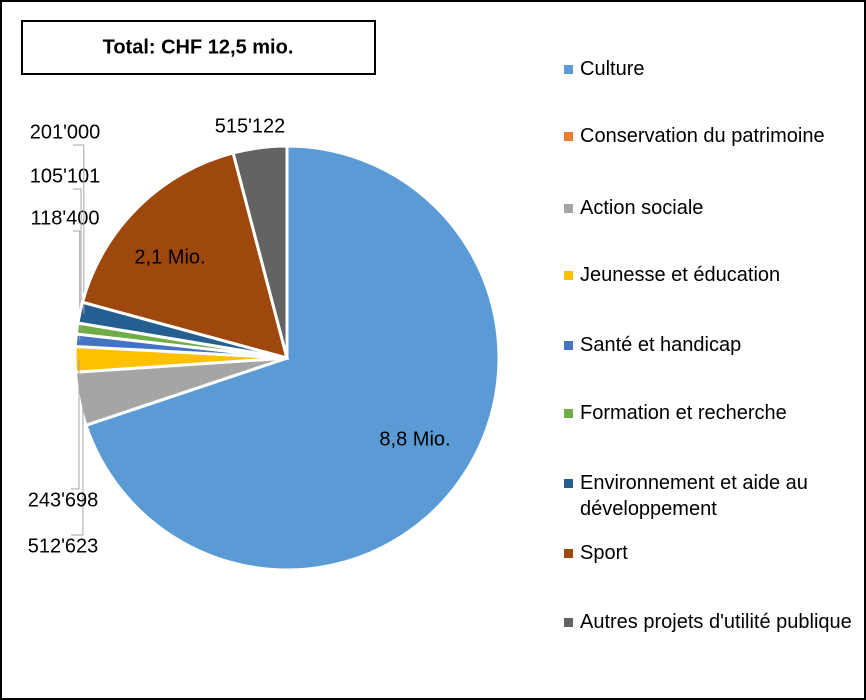  I want to click on legend-label: Santé et handicap, so click(661, 345).